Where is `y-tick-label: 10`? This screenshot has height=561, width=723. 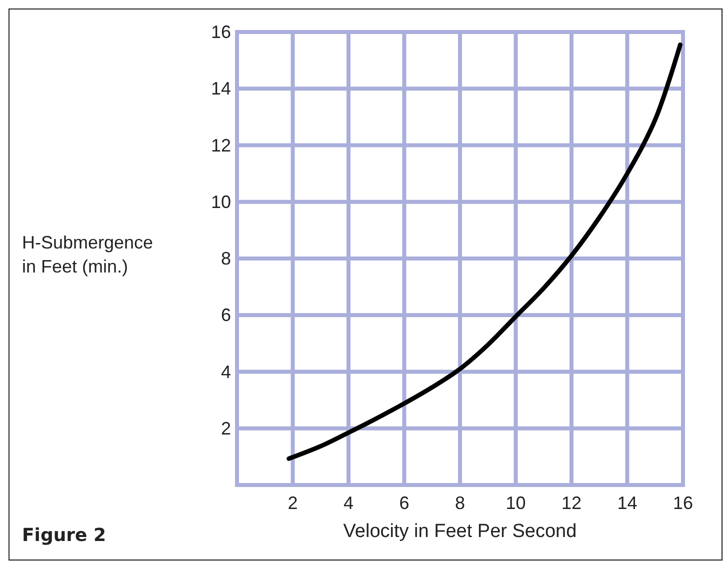
y-tick-label: 10 is located at coordinates (220, 202).